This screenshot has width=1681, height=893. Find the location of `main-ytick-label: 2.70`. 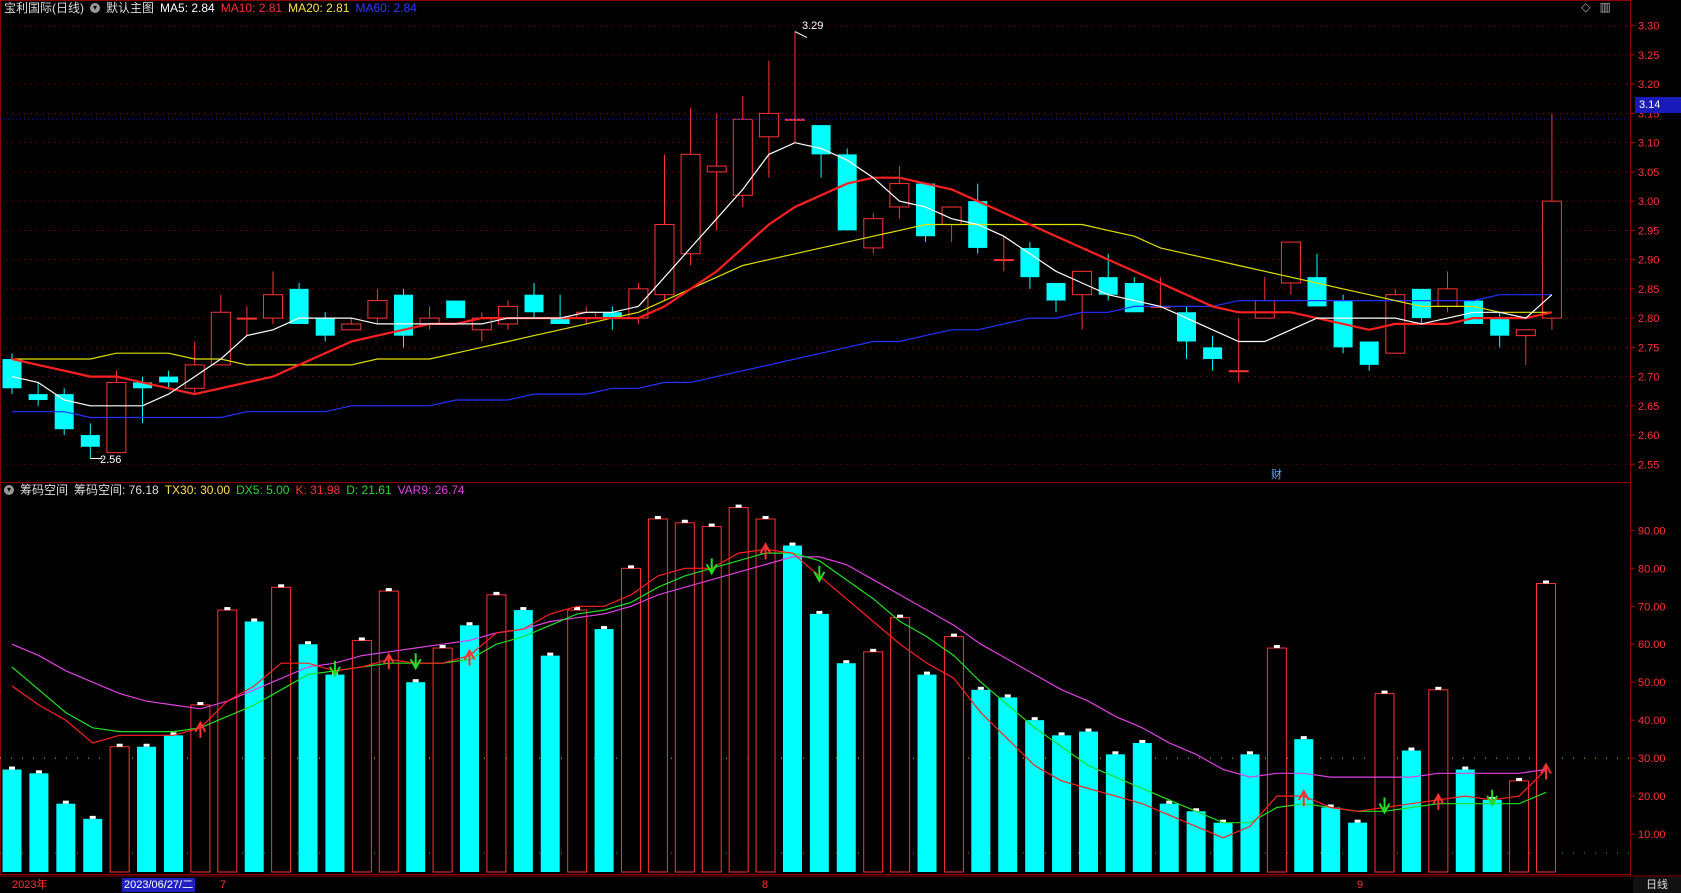

main-ytick-label: 2.70 is located at coordinates (1648, 378).